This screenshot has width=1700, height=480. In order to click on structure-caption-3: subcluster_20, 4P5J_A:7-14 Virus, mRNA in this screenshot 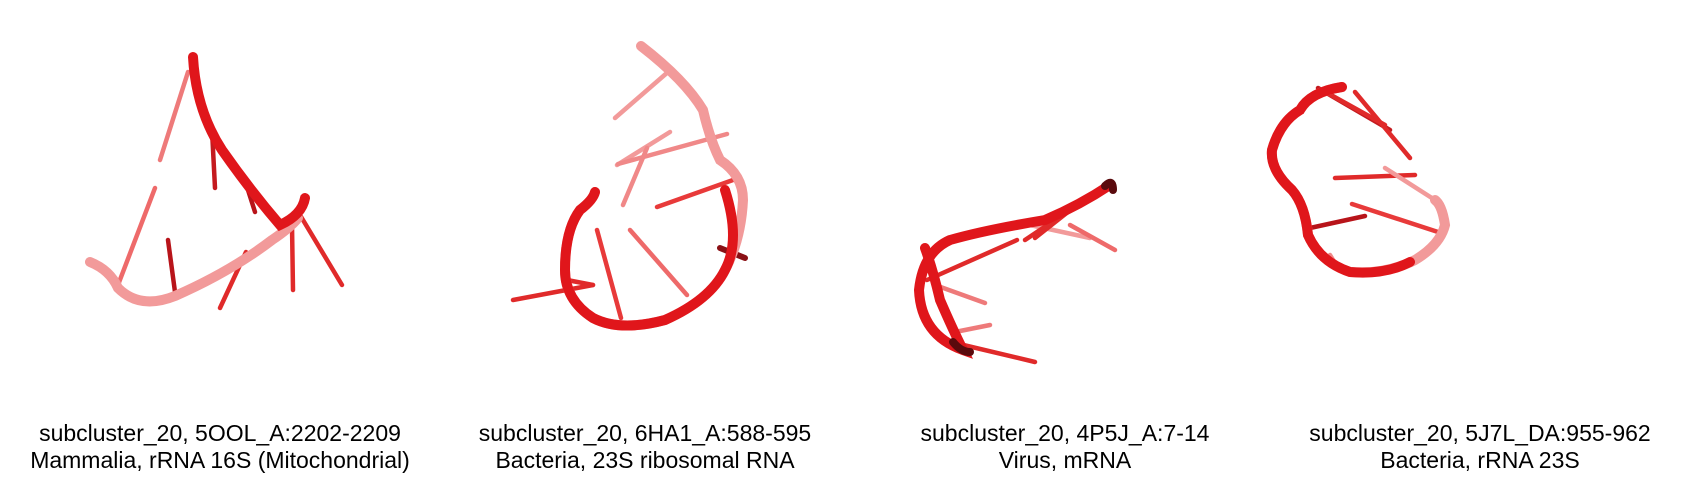, I will do `click(1065, 447)`.